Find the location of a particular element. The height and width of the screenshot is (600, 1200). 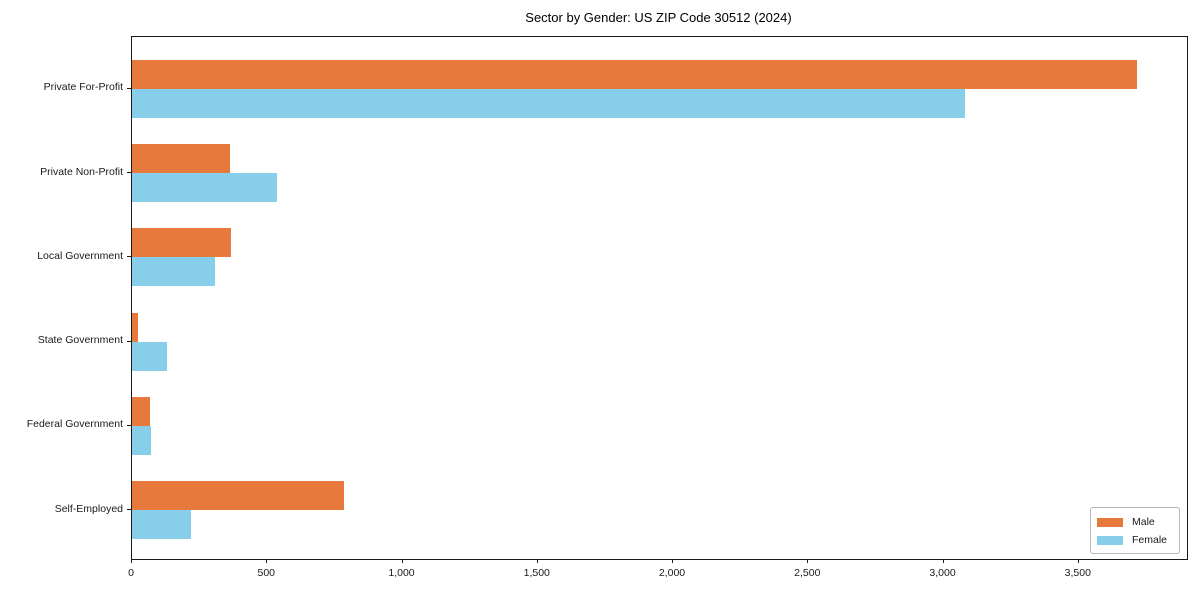

female-swatch-icon is located at coordinates (1110, 540).